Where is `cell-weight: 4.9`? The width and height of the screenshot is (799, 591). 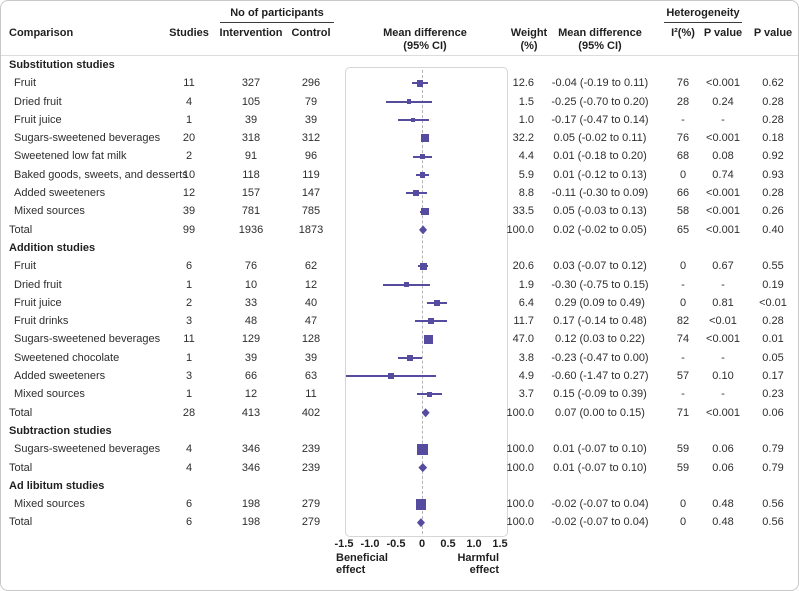
cell-weight: 4.9 is located at coordinates (526, 376).